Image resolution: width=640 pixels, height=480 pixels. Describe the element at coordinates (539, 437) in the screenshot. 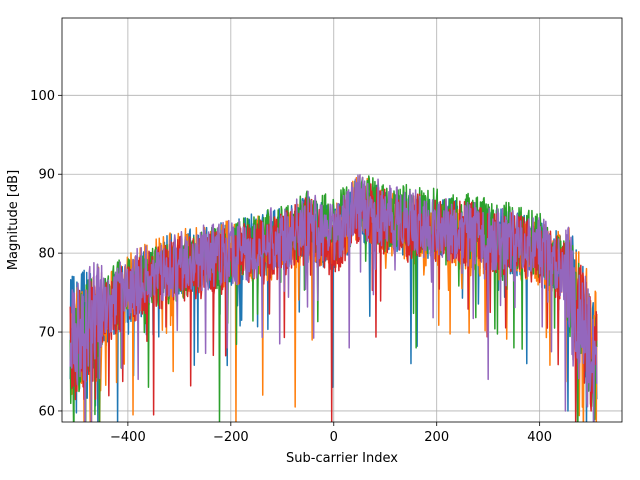

I see `x-tick-label: 400` at that location.